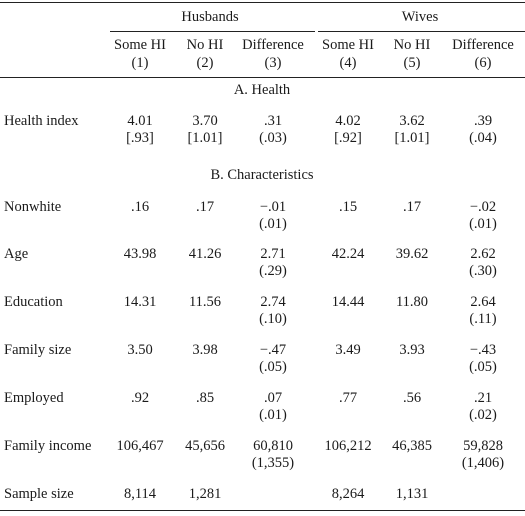  Describe the element at coordinates (483, 271) in the screenshot. I see `table-subcell: (.30)` at that location.